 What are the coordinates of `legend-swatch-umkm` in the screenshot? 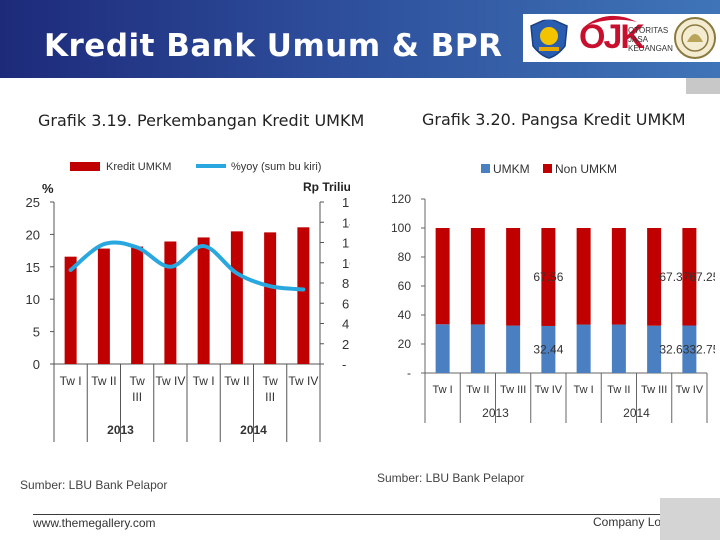 It's located at (485, 168).